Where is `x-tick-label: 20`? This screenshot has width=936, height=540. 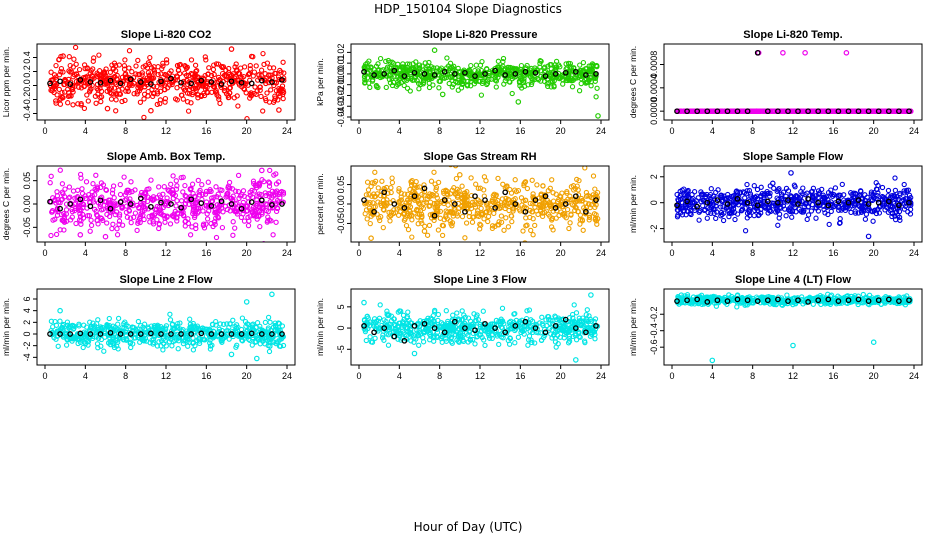
x-tick-label: 20 is located at coordinates (874, 131).